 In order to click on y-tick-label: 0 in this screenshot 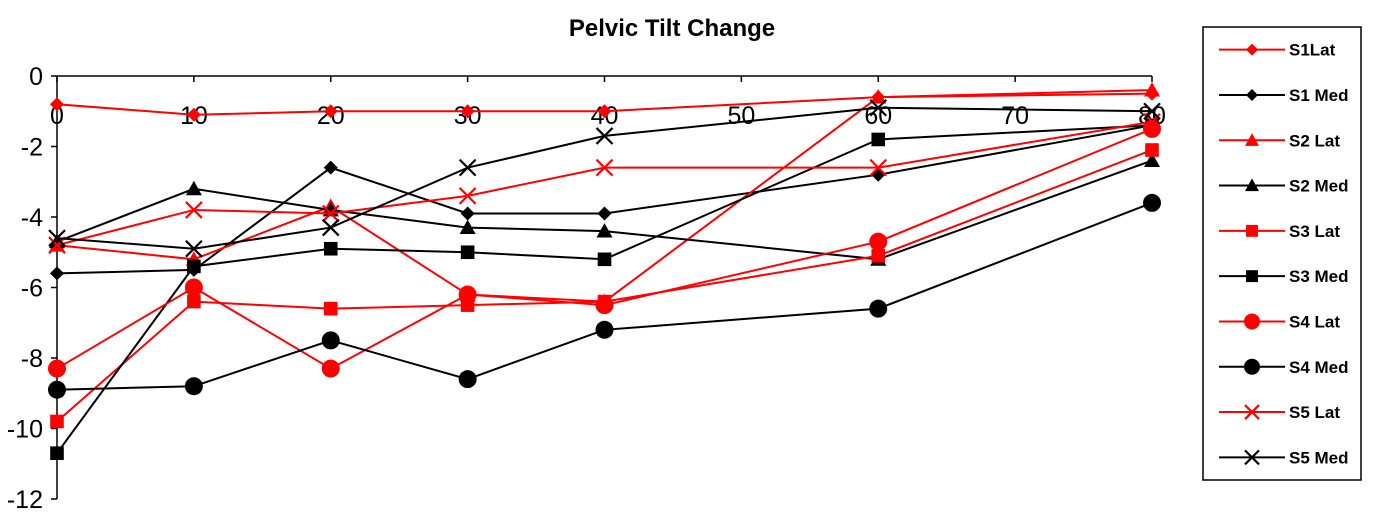, I will do `click(36, 77)`.